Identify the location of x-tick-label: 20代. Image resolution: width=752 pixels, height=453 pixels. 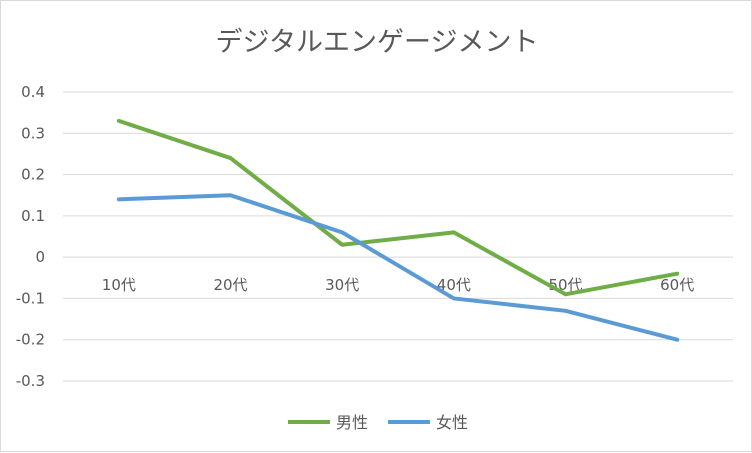
(230, 285).